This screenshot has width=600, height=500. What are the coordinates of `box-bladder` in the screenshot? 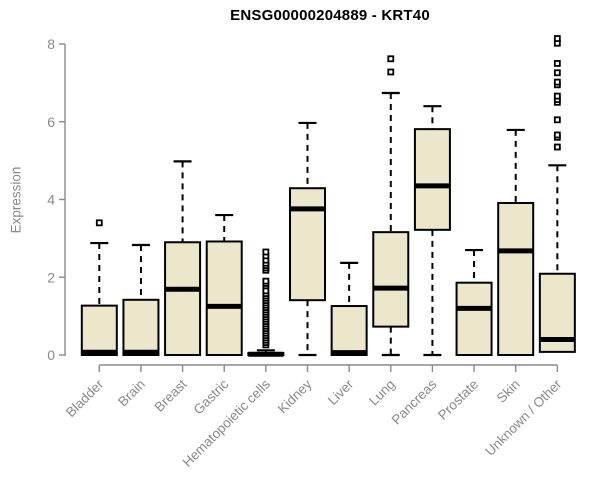 It's located at (99, 330).